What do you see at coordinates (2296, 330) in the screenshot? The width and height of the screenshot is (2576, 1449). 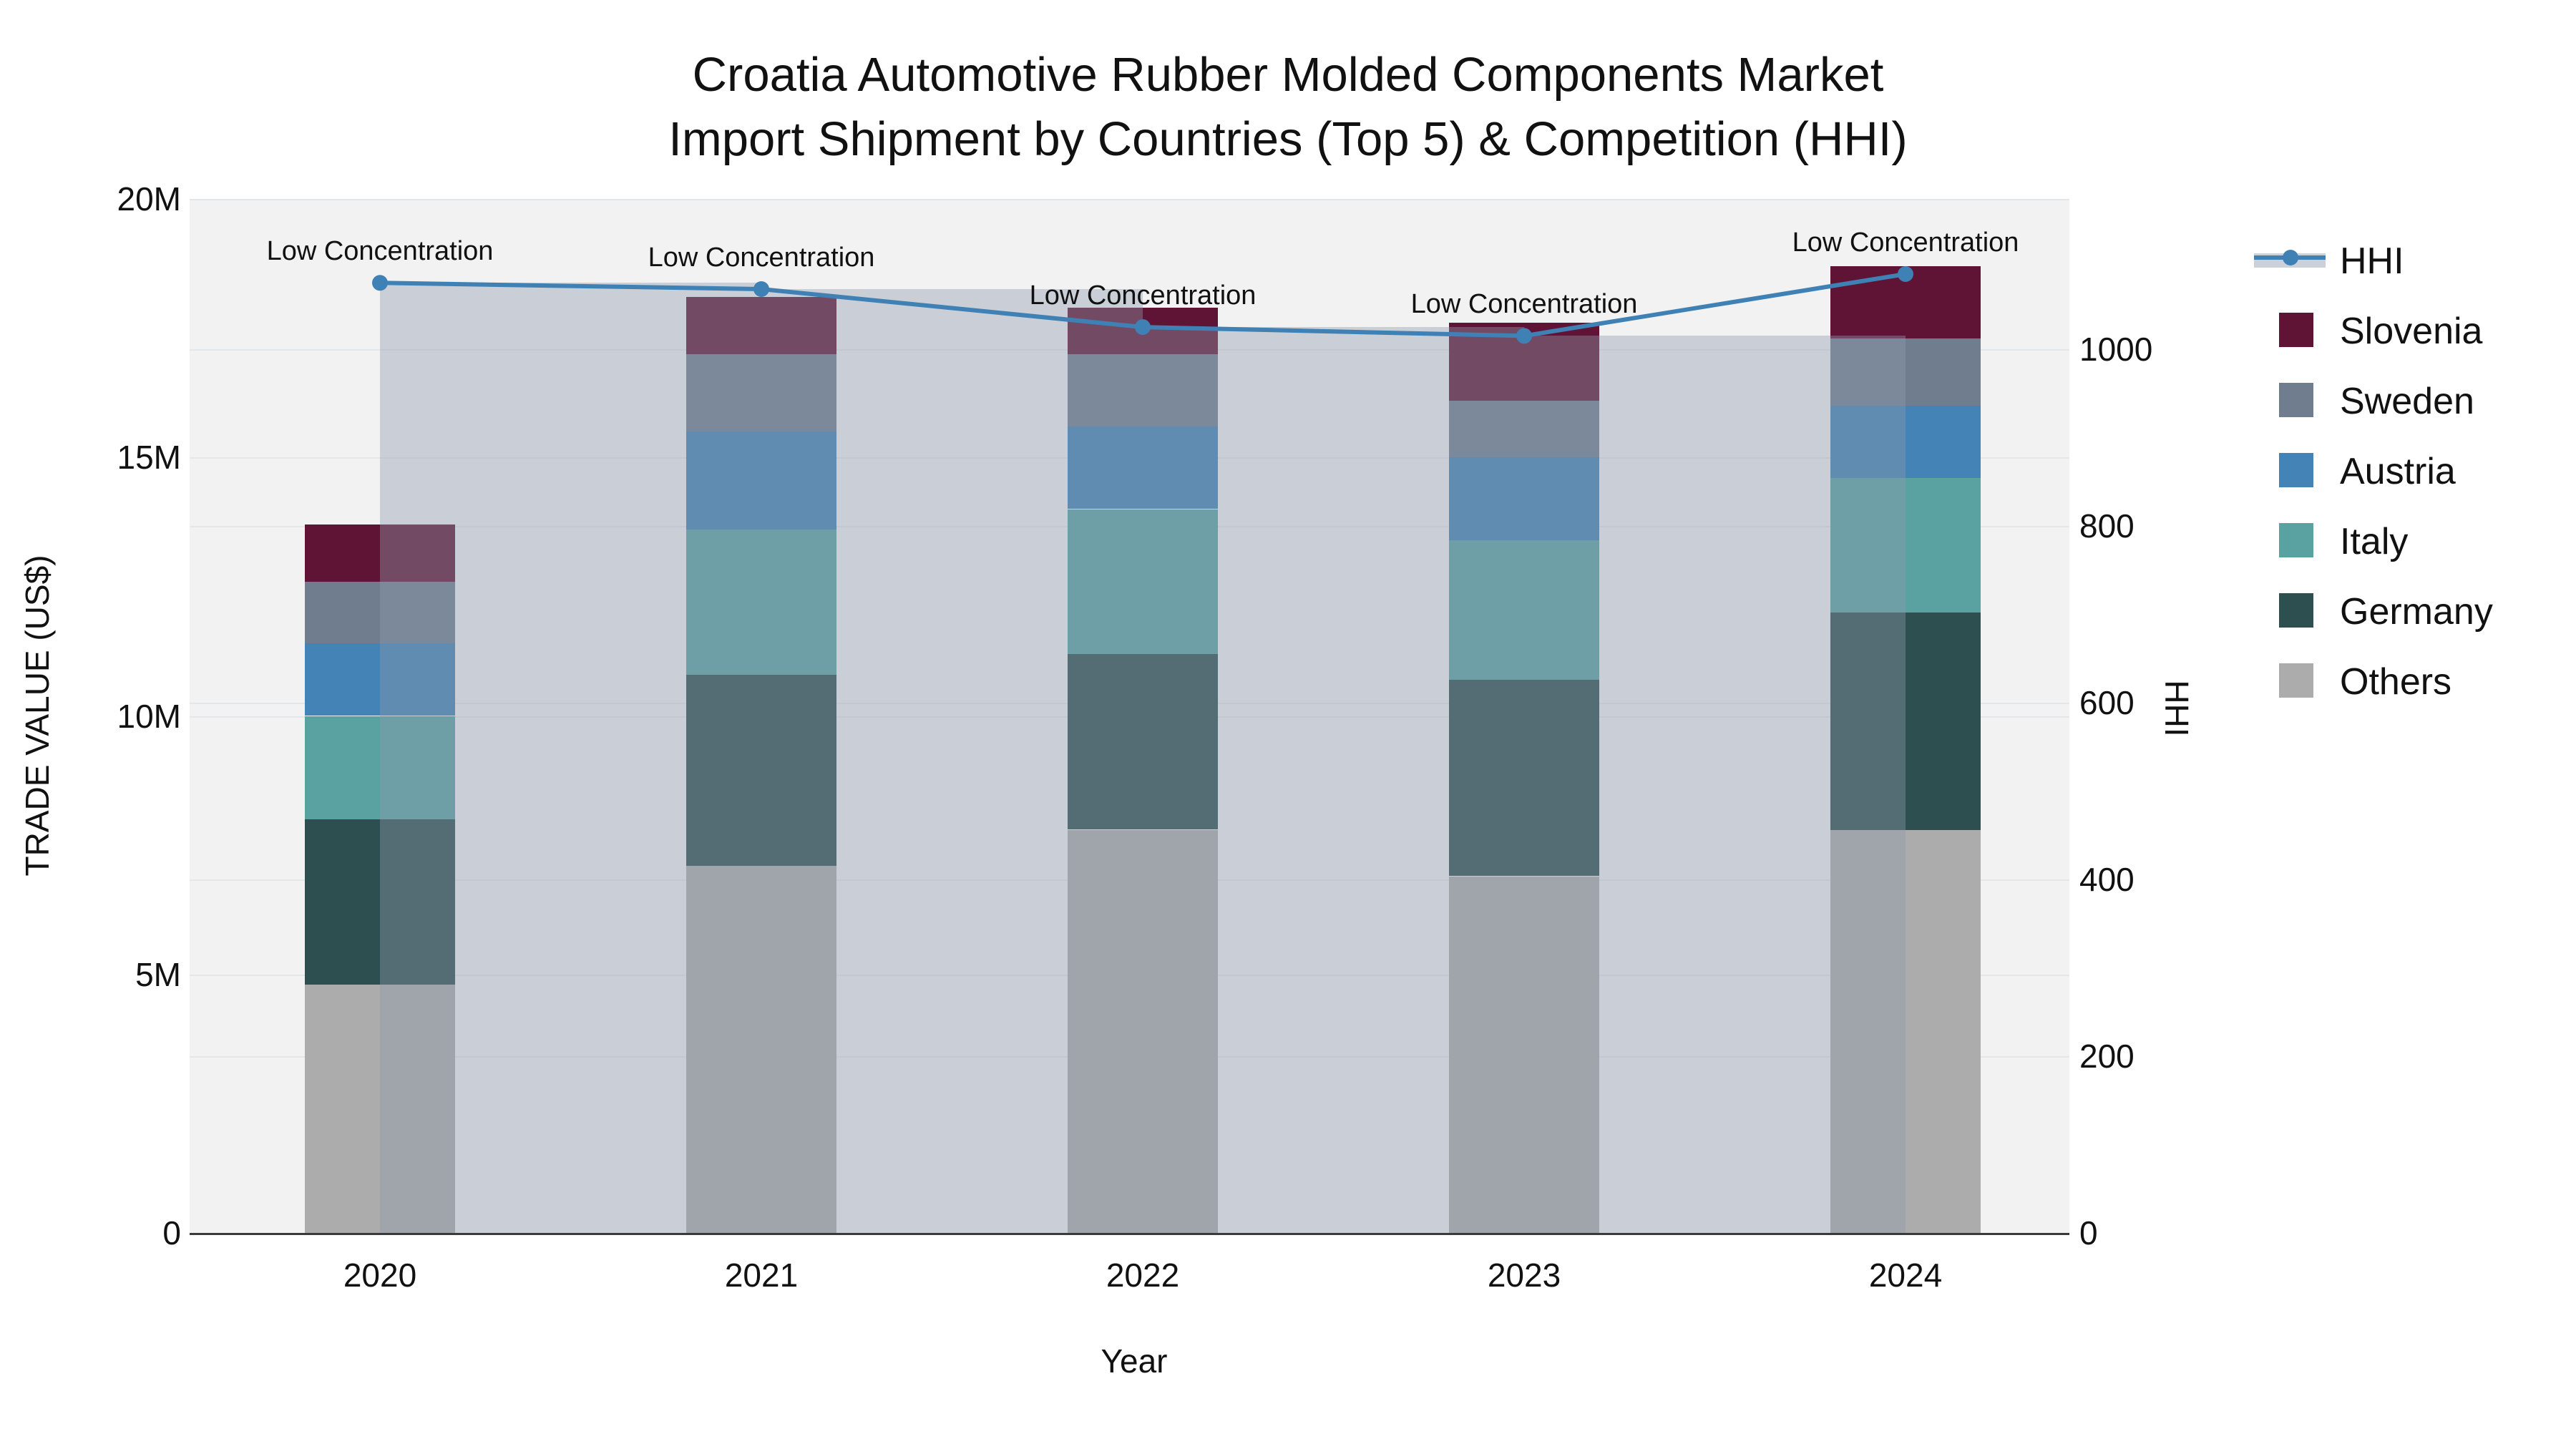 I see `legend-swatch-slovenia` at bounding box center [2296, 330].